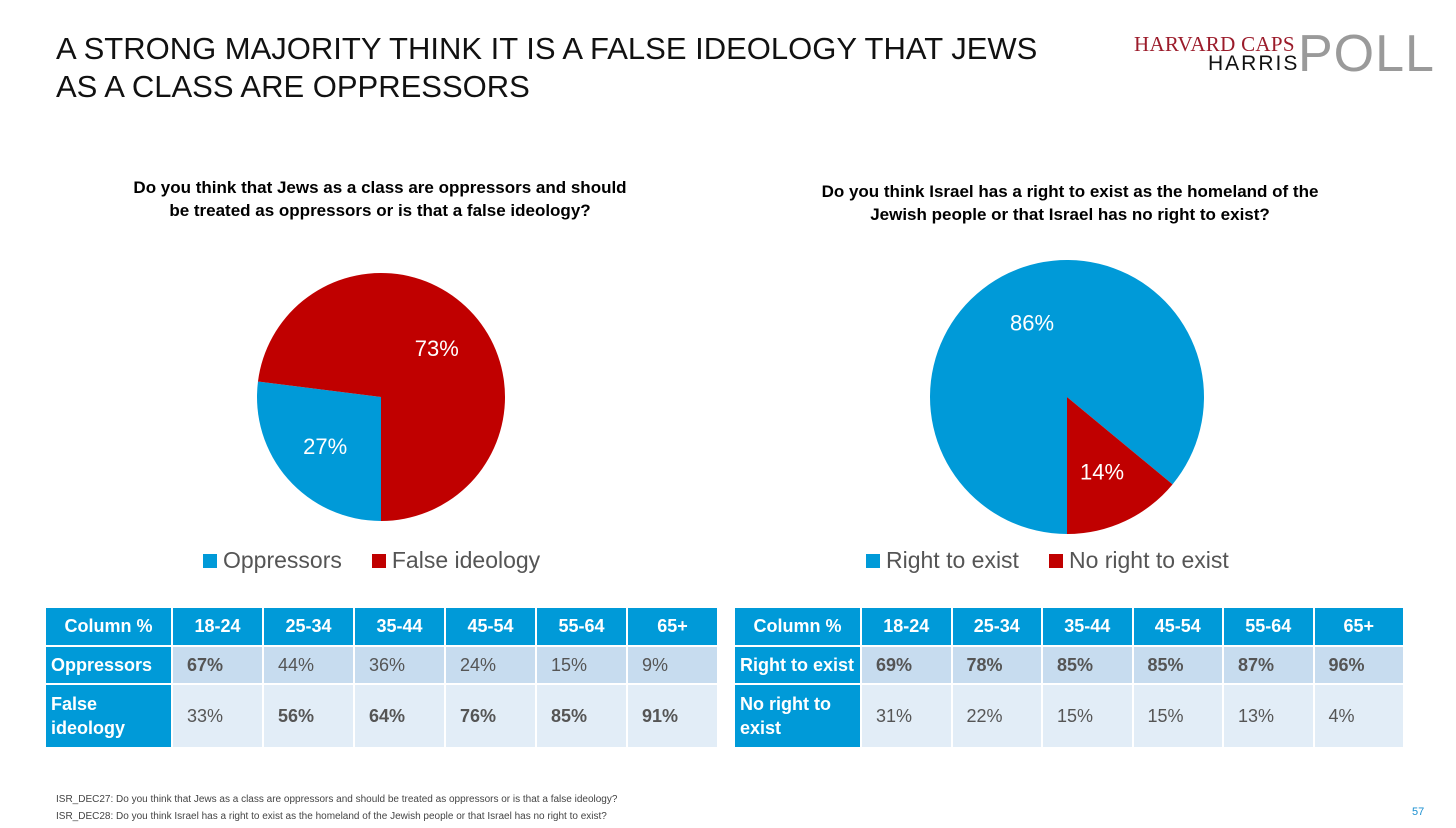  Describe the element at coordinates (1358, 665) in the screenshot. I see `table-cell: 96%` at that location.